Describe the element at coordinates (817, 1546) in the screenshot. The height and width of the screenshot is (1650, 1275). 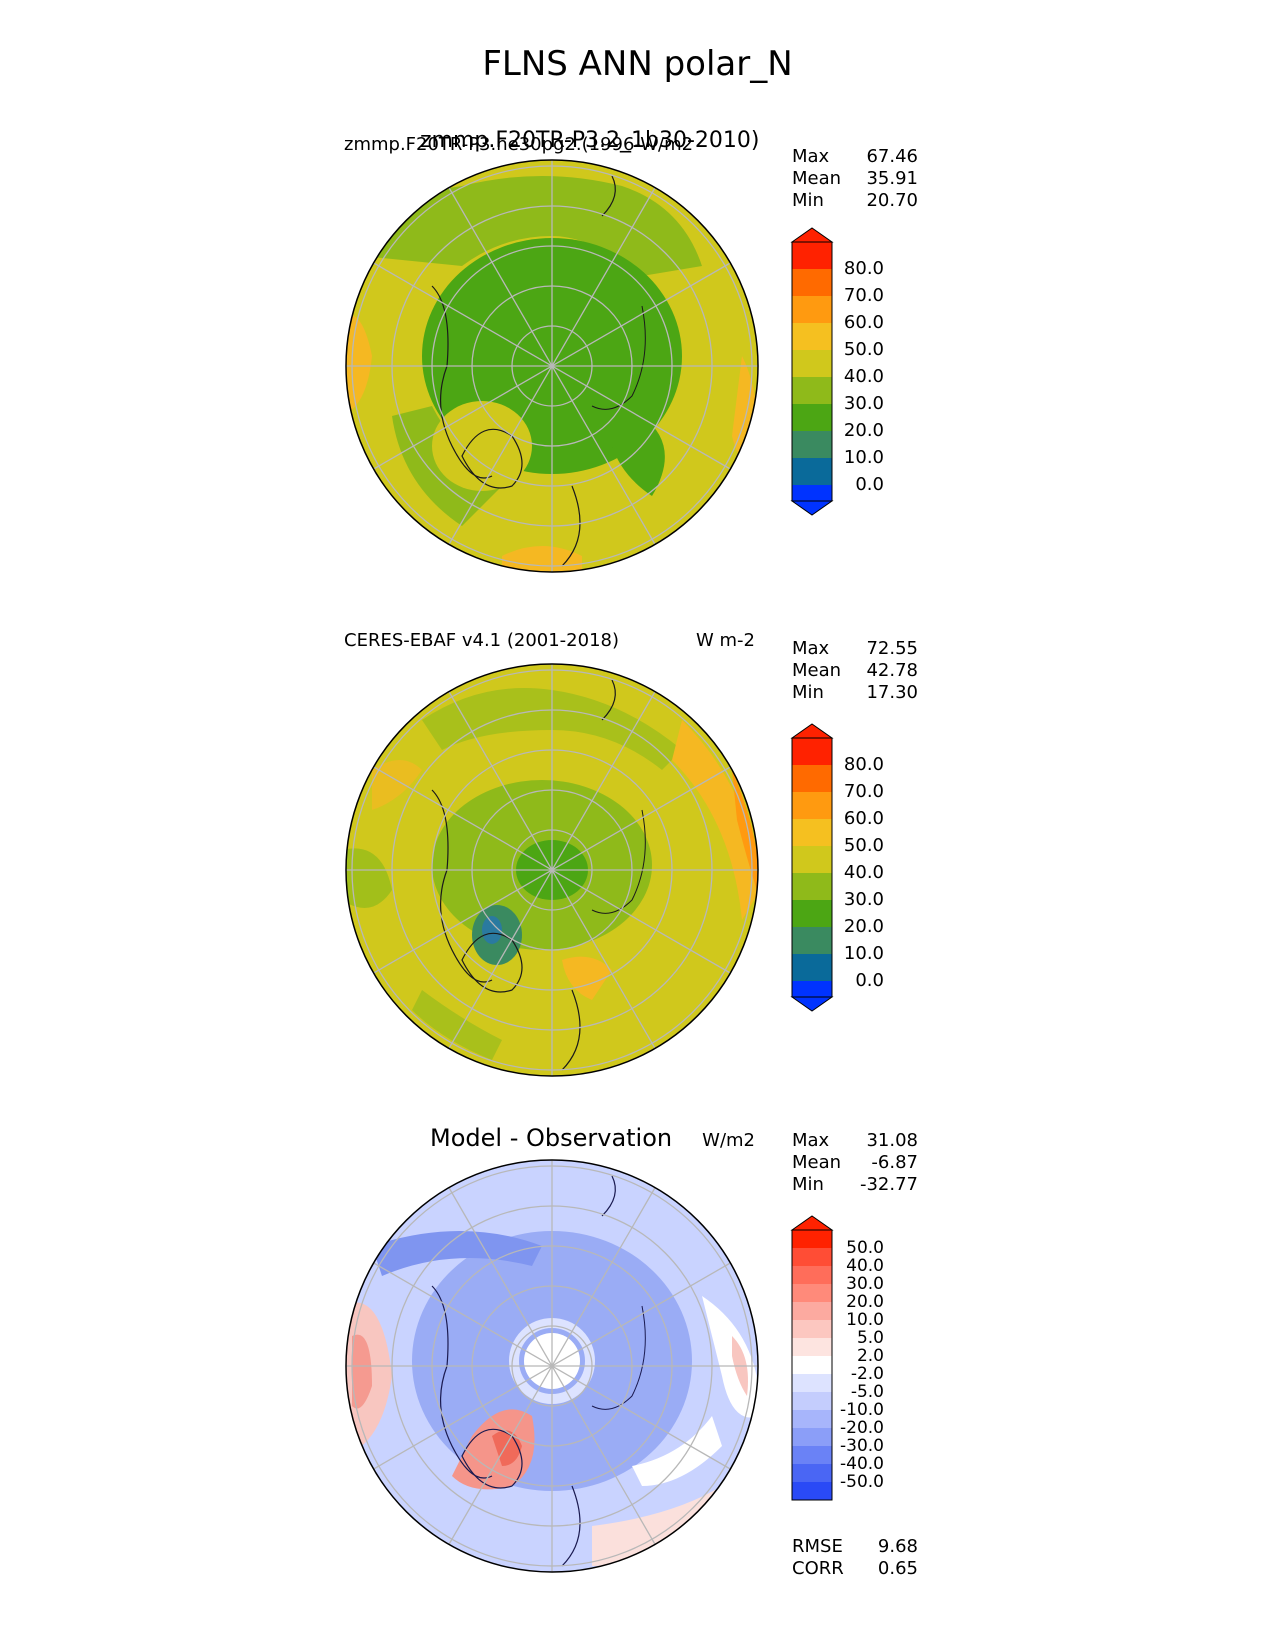
I see `rmse-label: RMSE` at that location.